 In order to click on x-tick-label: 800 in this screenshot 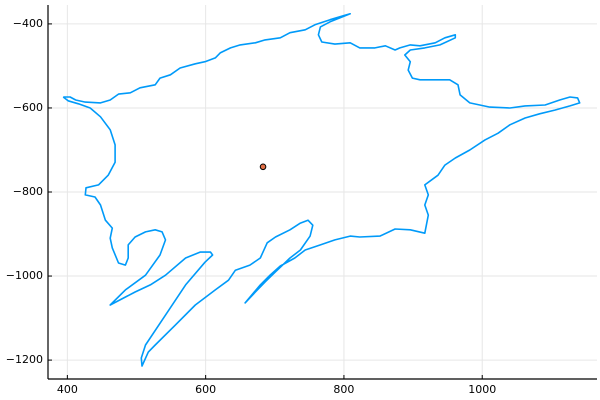, I will do `click(343, 389)`.